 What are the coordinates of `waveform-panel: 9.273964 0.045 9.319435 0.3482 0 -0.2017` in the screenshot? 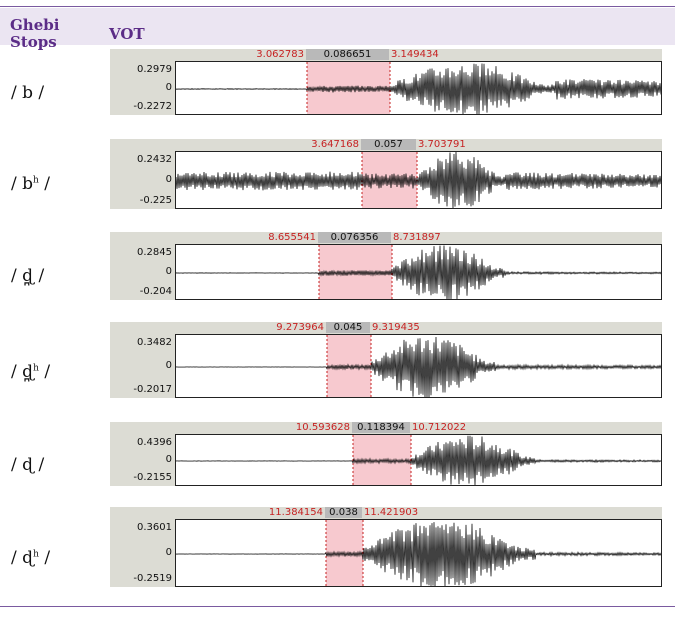 It's located at (386, 360).